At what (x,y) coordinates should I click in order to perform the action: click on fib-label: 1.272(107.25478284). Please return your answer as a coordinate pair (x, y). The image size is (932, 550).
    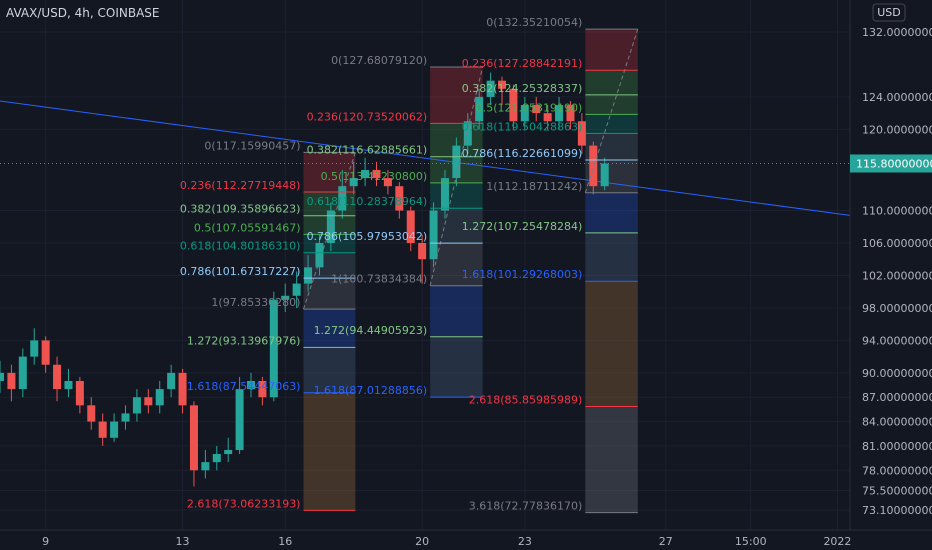
    Looking at the image, I should click on (522, 226).